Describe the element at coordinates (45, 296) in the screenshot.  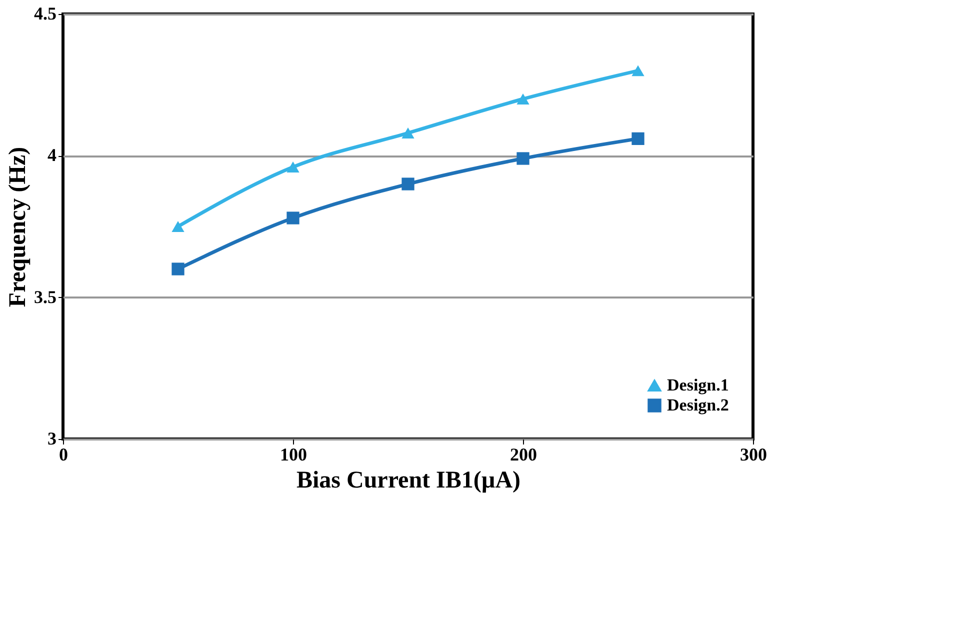
I see `y-tick-label: 3.5` at that location.